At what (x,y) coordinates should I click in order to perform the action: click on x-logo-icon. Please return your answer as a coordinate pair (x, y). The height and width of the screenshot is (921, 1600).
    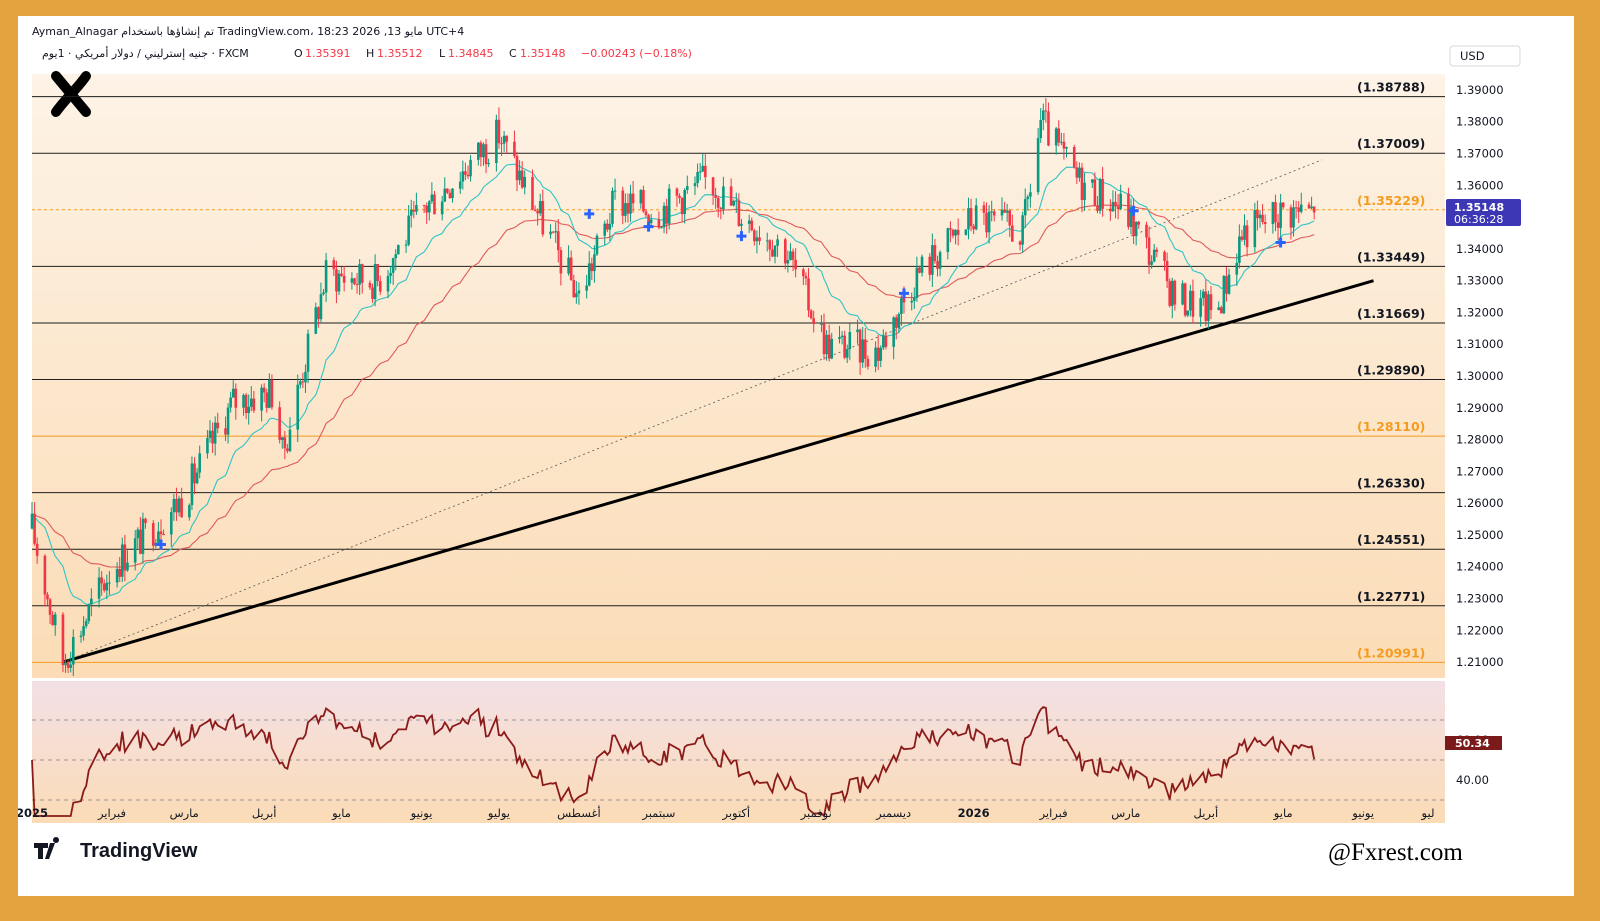
    Looking at the image, I should click on (71, 94).